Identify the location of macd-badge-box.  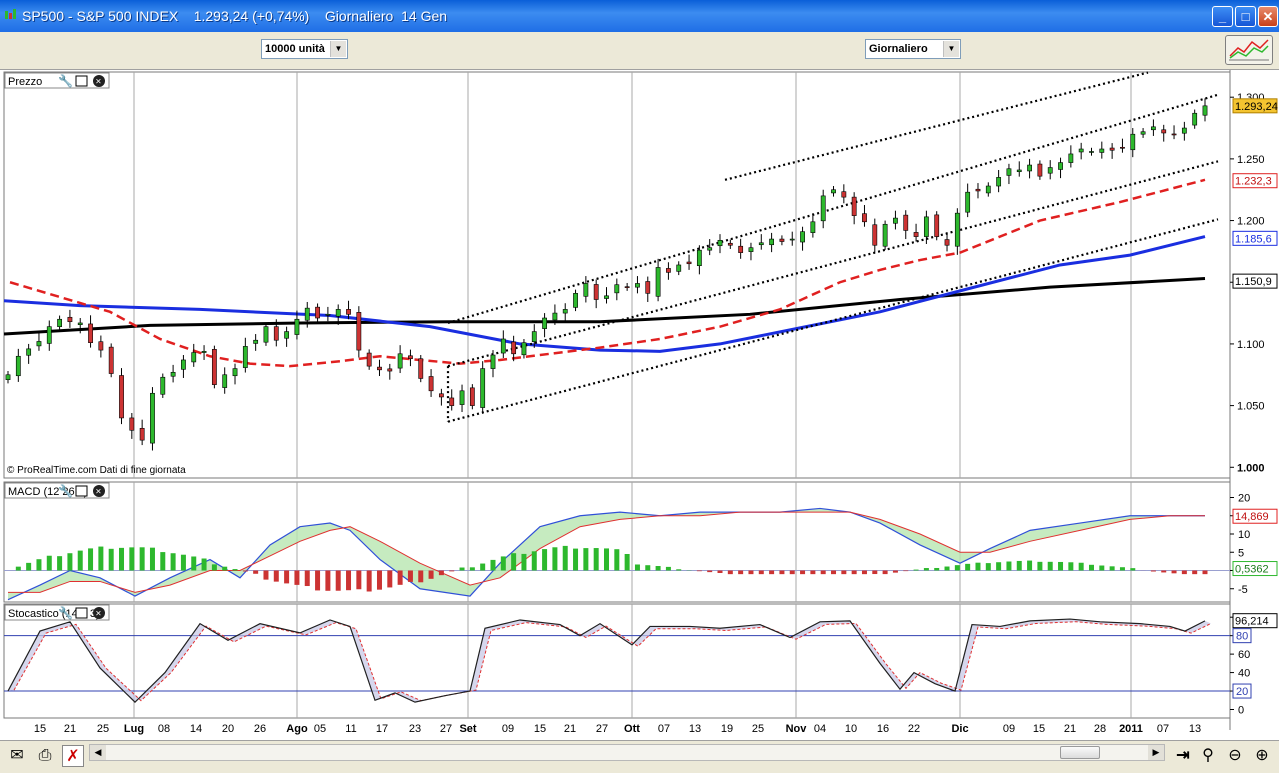
(1255, 516).